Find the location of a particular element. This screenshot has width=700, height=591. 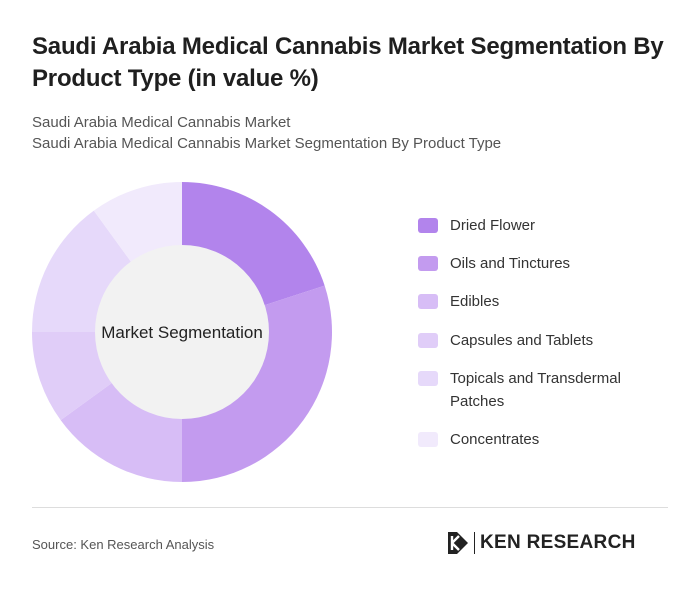

legend-item-dried-flower: Dried Flower is located at coordinates (539, 225).